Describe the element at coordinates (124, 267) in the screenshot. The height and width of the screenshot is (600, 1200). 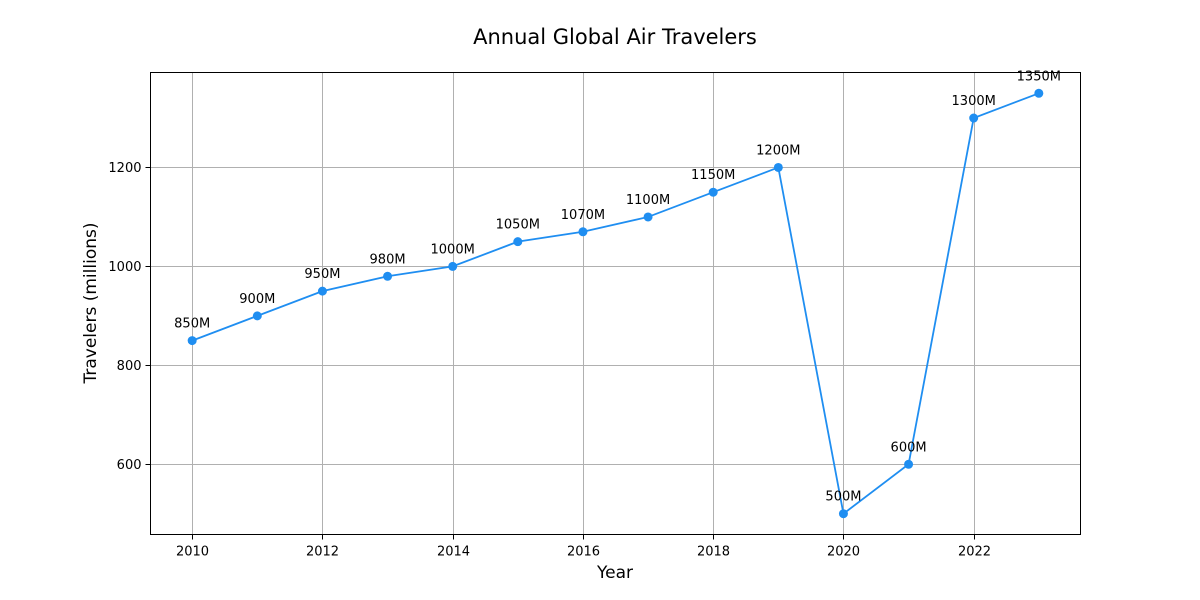
I see `y-tick-label: 1000` at that location.